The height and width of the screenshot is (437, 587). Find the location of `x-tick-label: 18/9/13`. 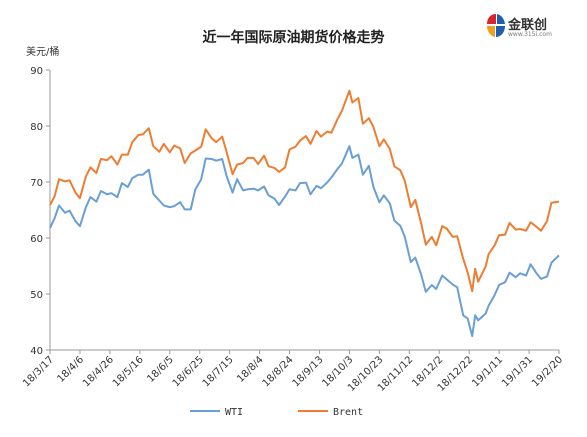

x-tick-label: 18/9/13 is located at coordinates (308, 371).